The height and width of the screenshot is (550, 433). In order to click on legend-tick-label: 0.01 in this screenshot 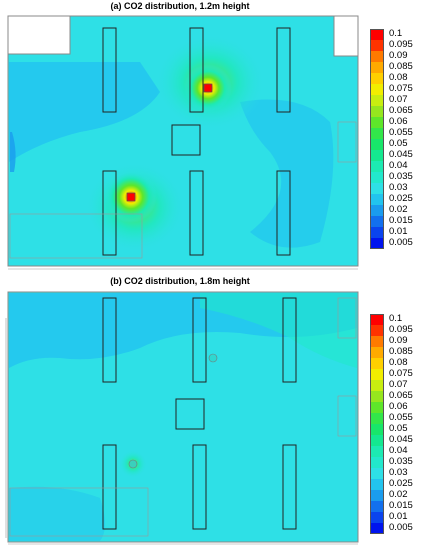, I will do `click(398, 516)`.